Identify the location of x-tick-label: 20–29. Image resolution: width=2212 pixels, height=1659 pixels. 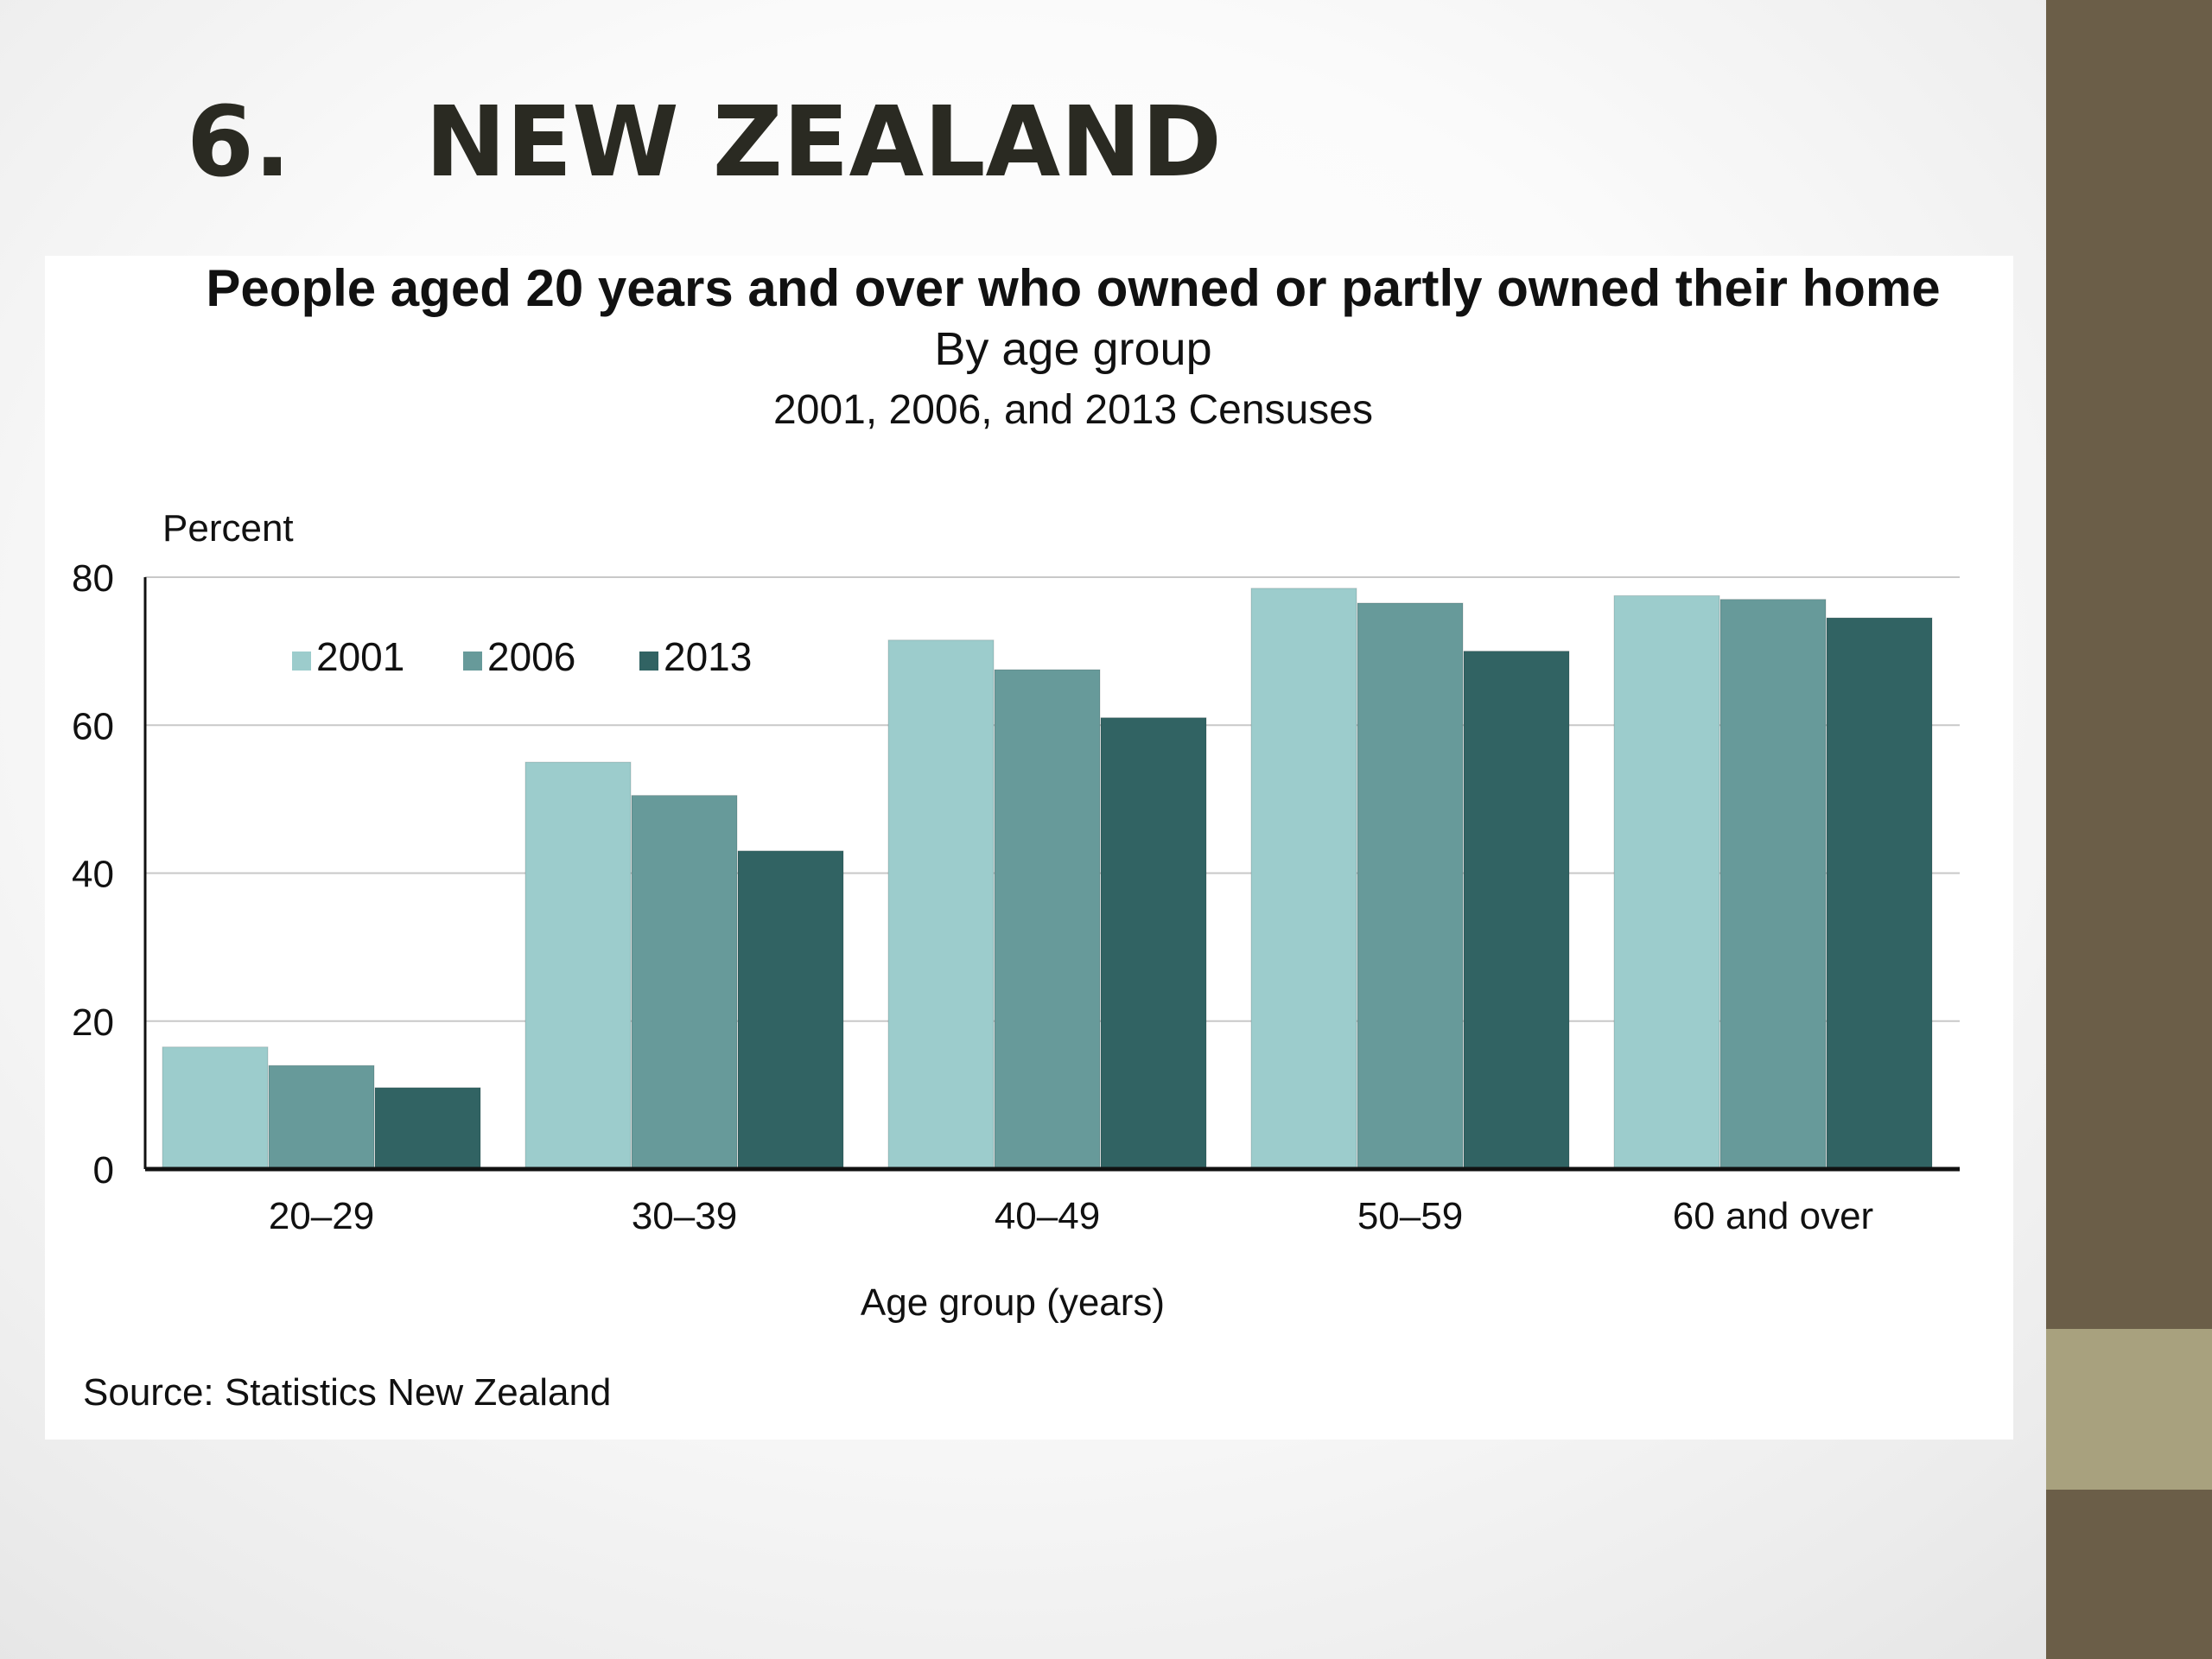
(321, 1216).